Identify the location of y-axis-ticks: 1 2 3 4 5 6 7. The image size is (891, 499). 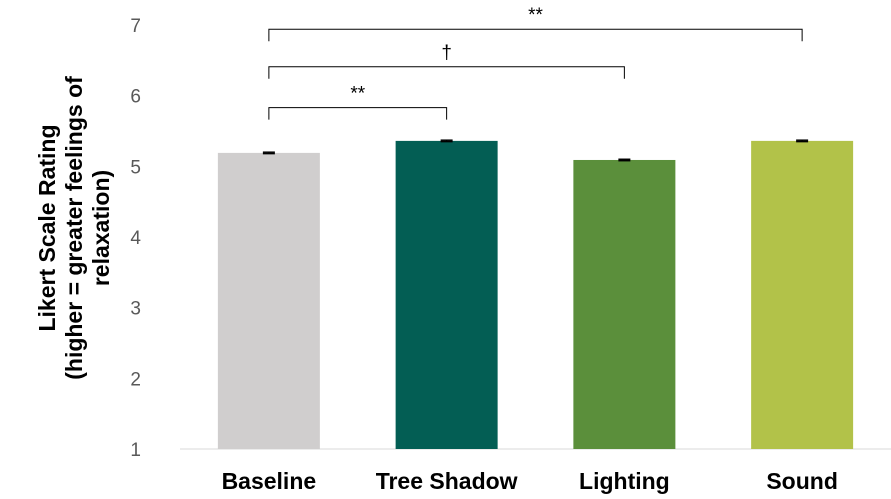
(135, 238).